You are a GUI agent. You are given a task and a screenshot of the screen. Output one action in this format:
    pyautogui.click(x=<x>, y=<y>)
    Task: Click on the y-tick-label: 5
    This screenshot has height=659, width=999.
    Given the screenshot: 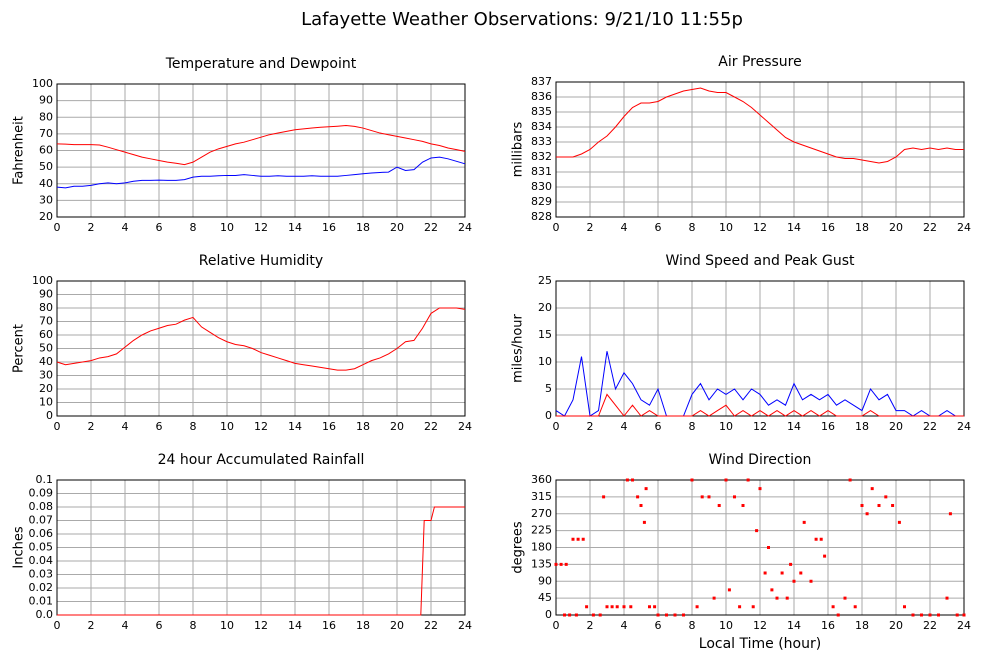 What is the action you would take?
    pyautogui.click(x=548, y=388)
    